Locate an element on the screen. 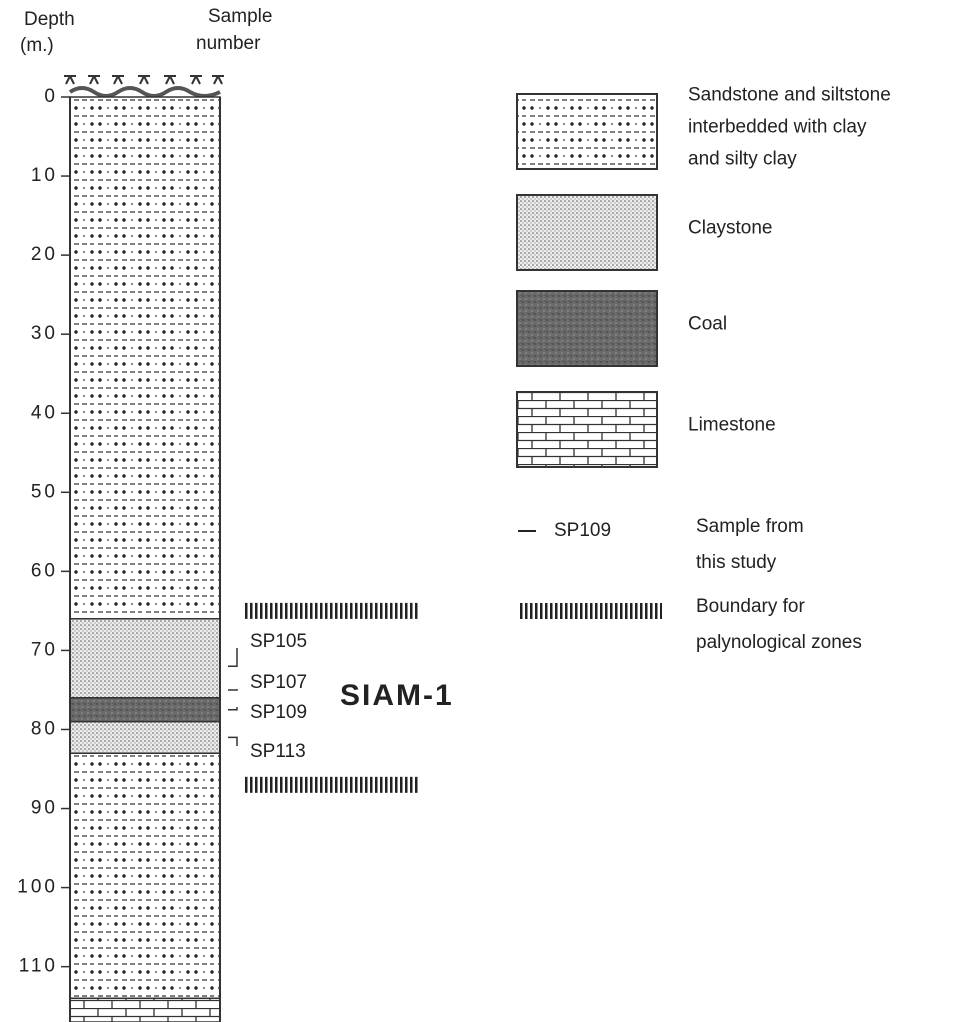 This screenshot has height=1022, width=962. sample-label: SP113 is located at coordinates (278, 751).